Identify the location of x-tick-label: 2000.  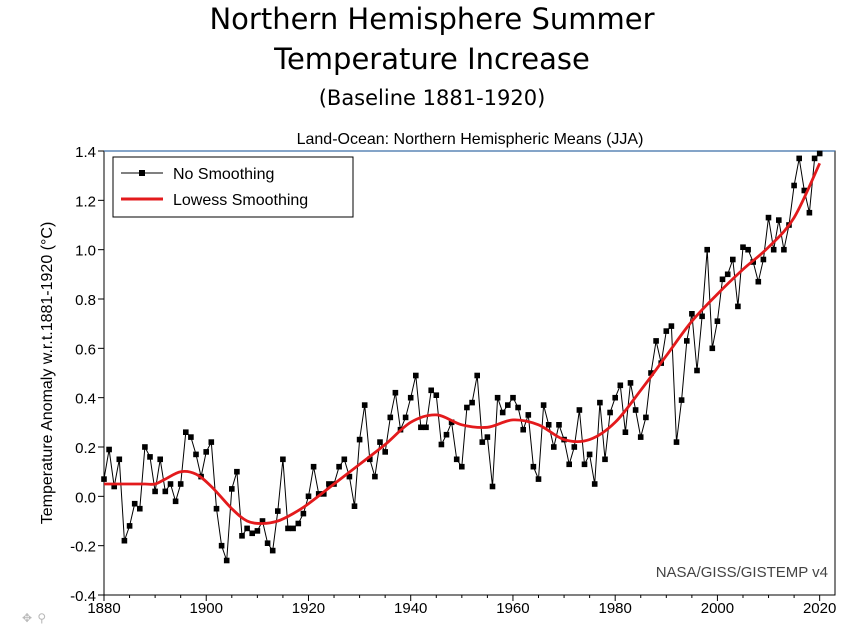
(717, 608).